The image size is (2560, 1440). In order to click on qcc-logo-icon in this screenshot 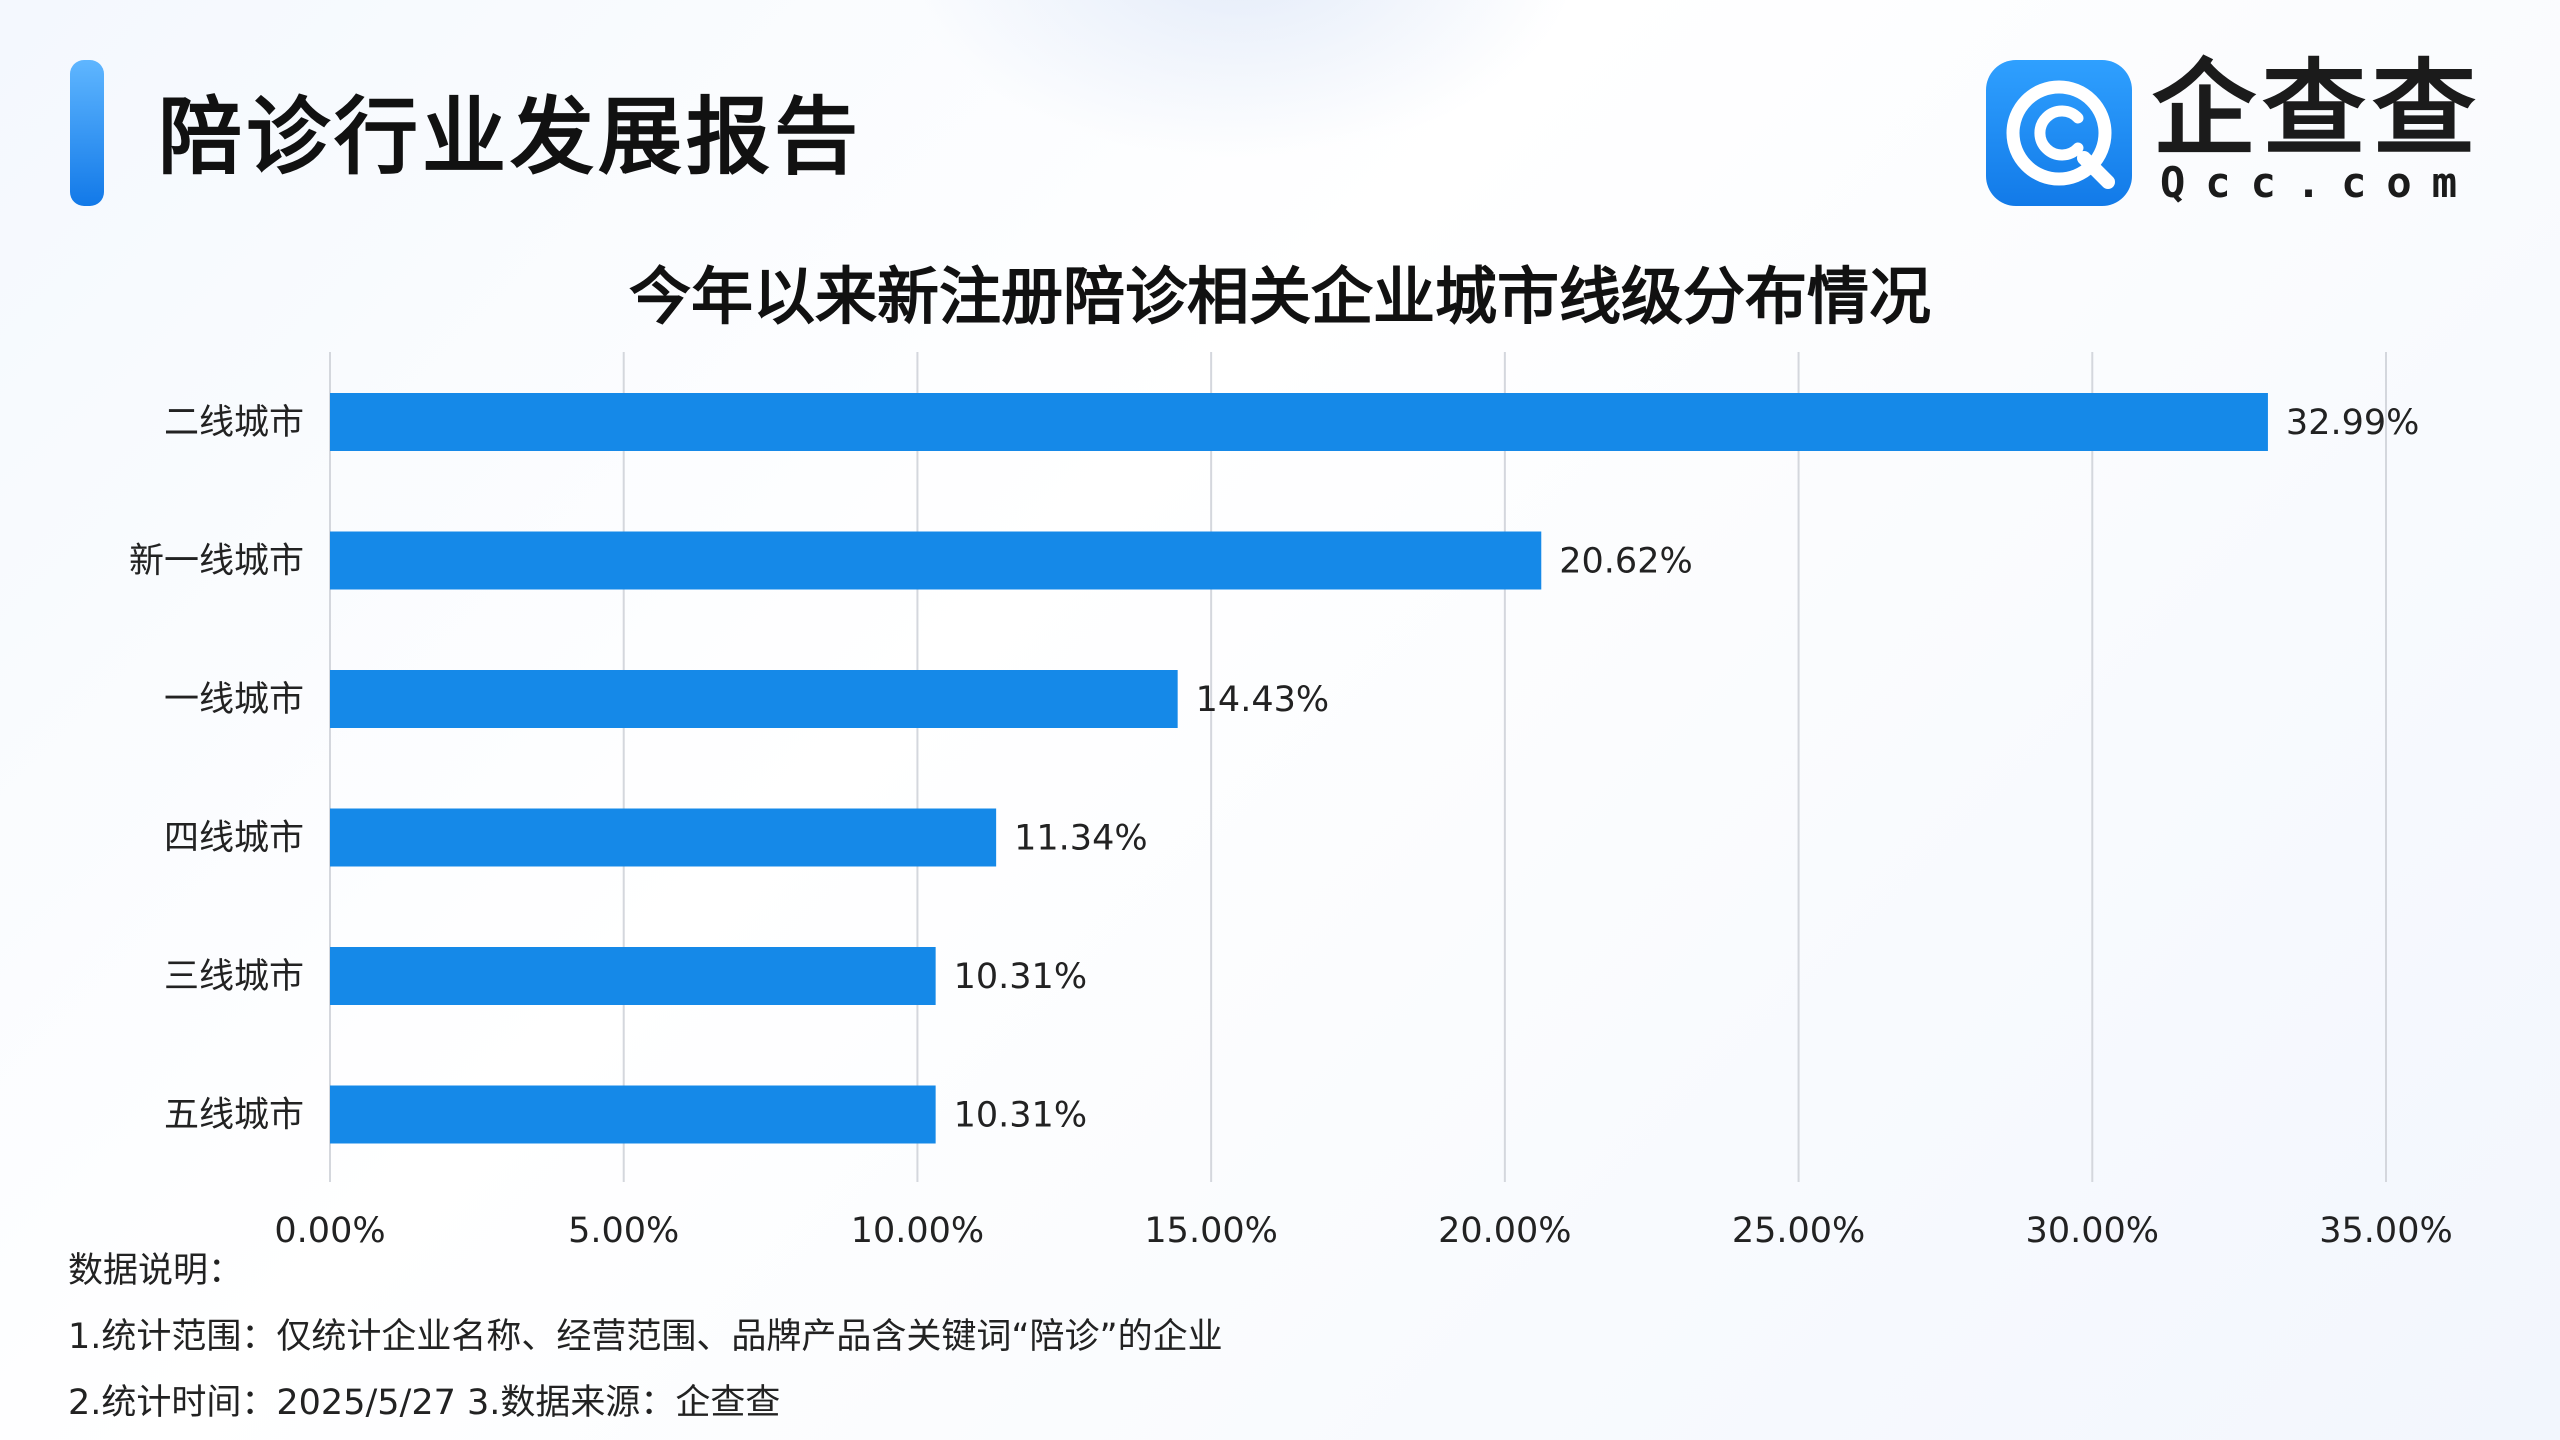, I will do `click(2059, 133)`.